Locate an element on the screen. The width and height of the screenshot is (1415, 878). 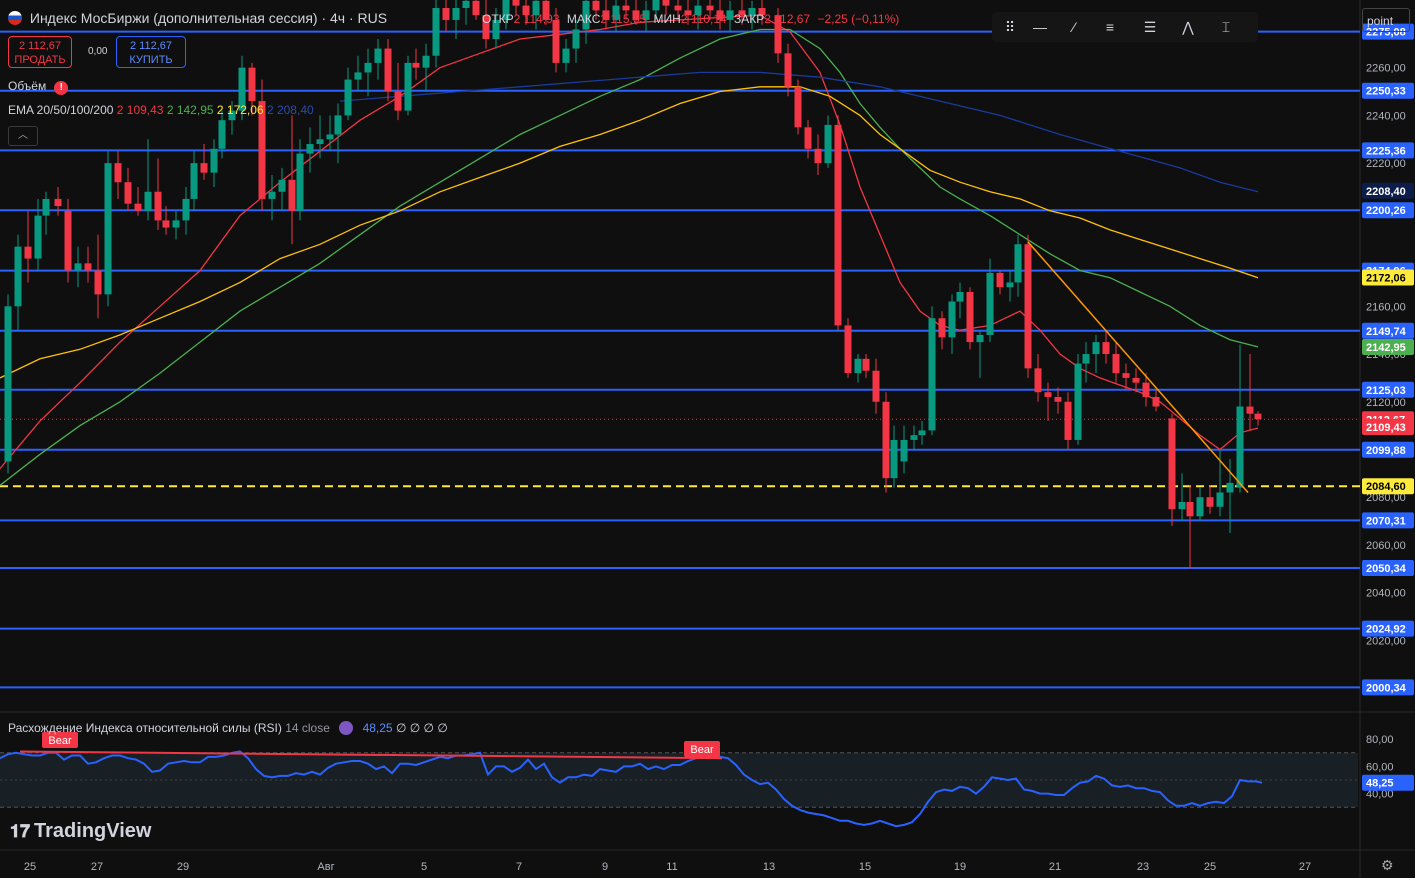
date-axis-label: 5 is located at coordinates (424, 867).